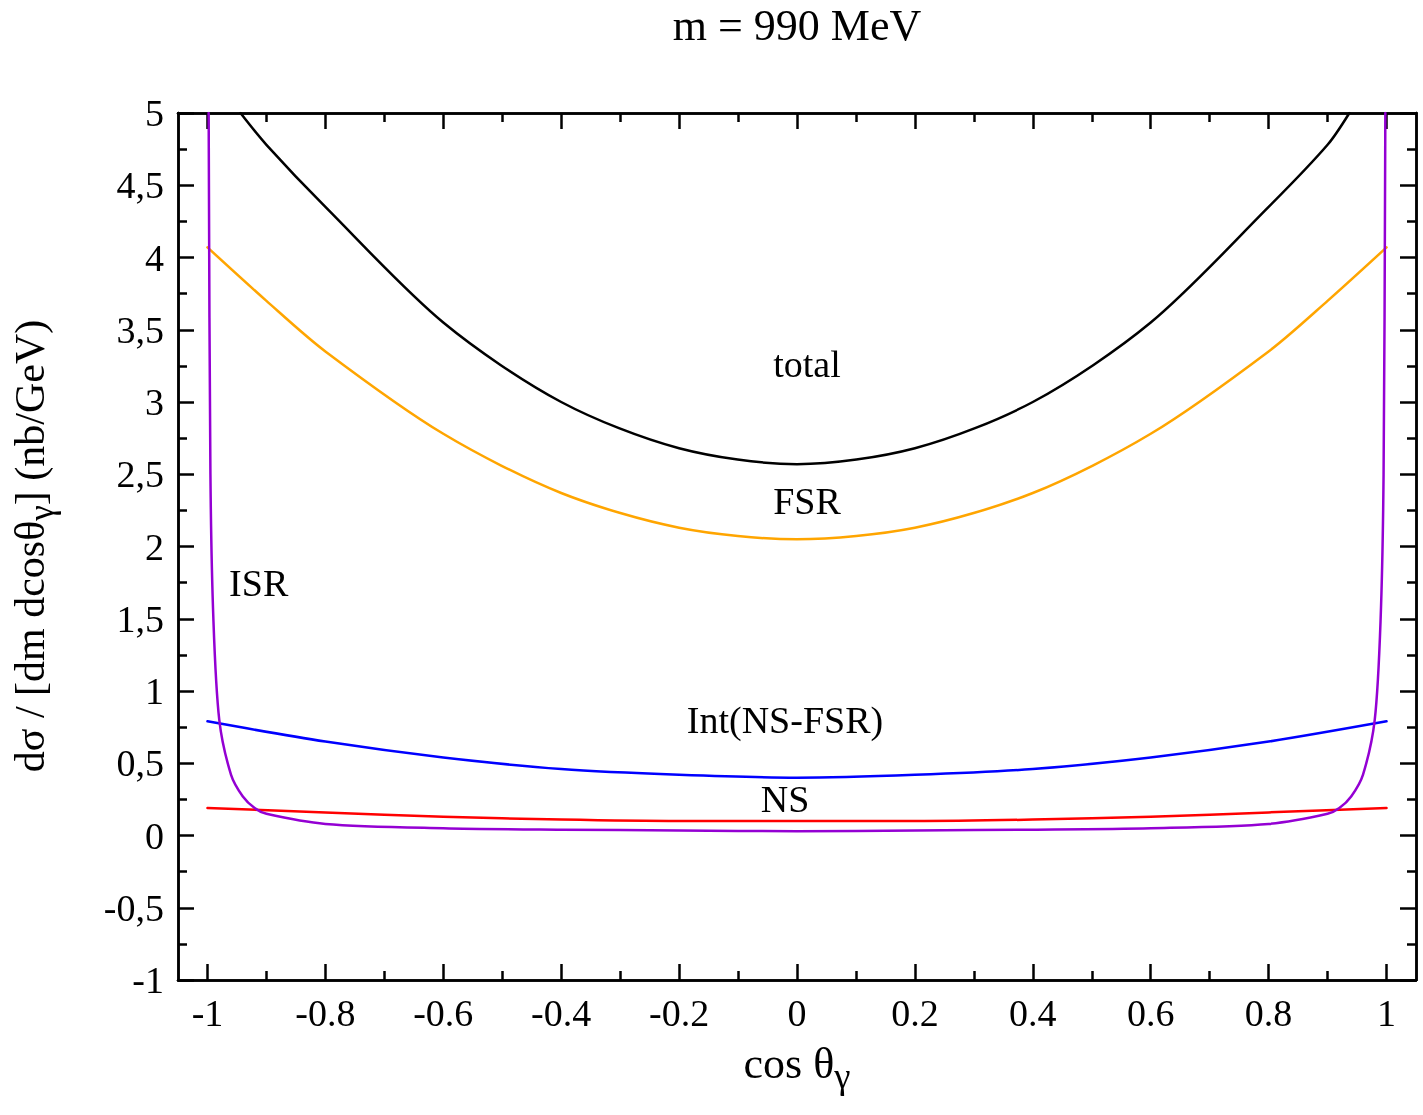 This screenshot has height=1115, width=1423. I want to click on y-tick-label: 2,5, so click(140, 474).